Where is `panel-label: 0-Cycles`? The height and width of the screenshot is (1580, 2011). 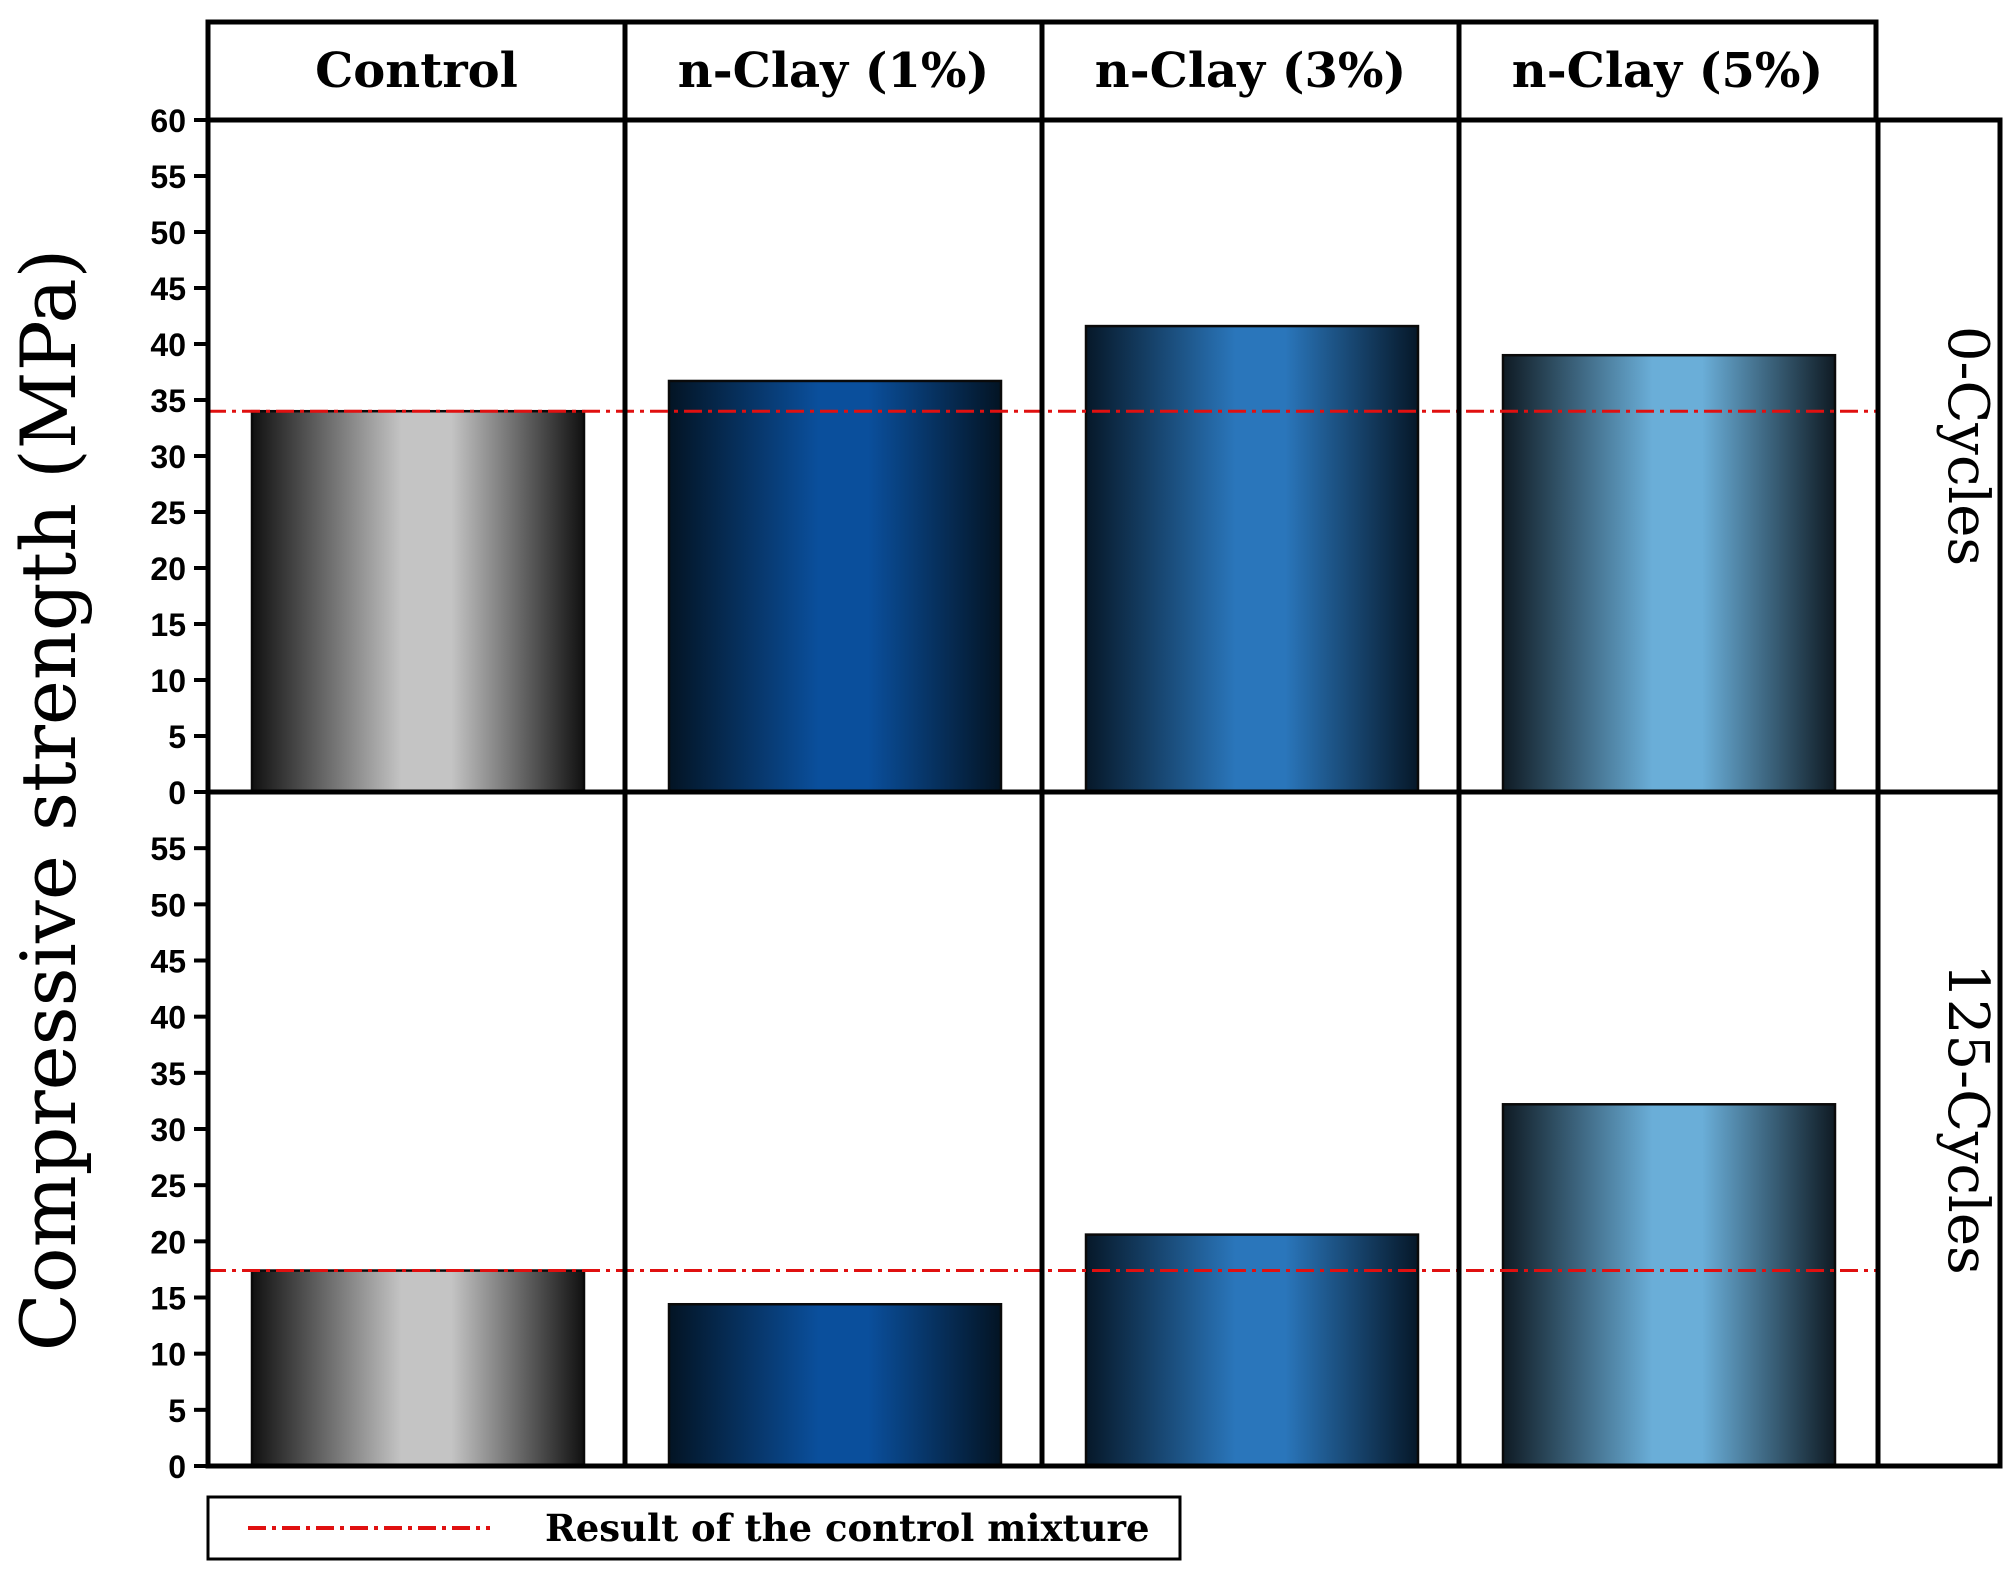 panel-label: 0-Cycles is located at coordinates (1967, 446).